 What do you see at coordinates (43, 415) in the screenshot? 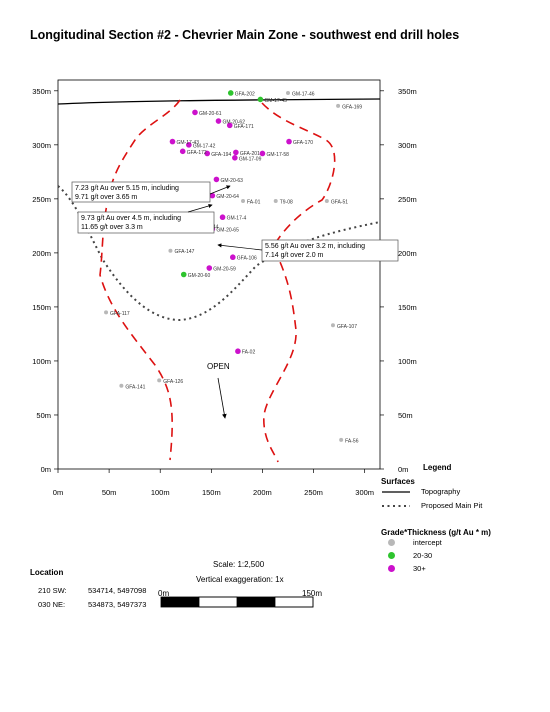
I see `y-tick-label-left: 50m` at bounding box center [43, 415].